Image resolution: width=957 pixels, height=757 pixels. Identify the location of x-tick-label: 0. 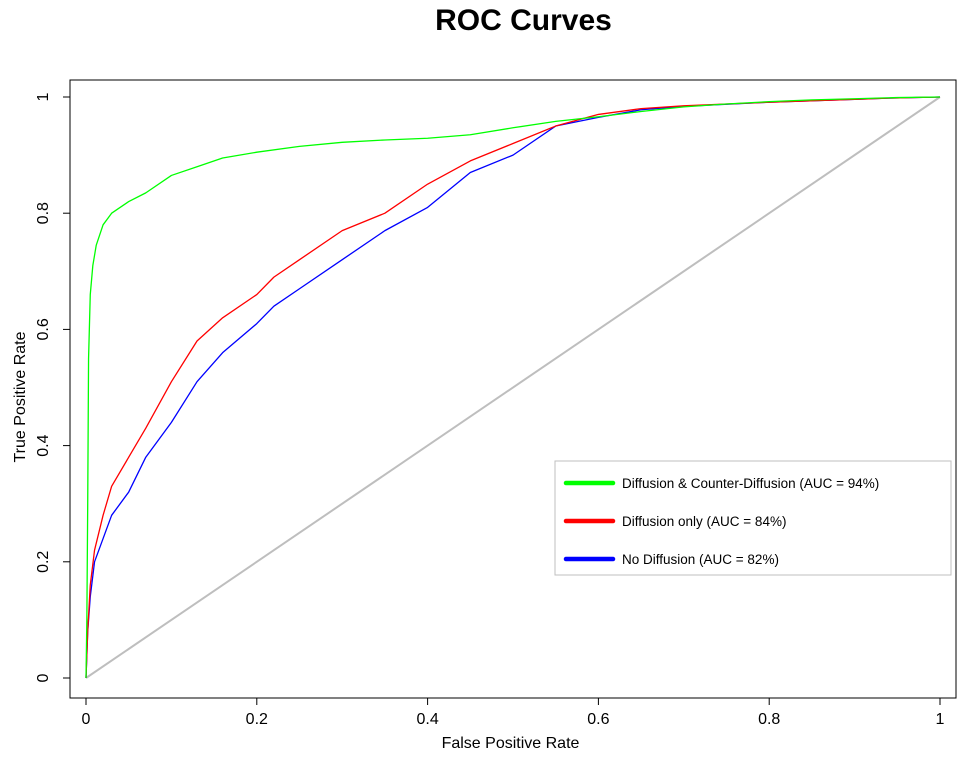
(86, 719).